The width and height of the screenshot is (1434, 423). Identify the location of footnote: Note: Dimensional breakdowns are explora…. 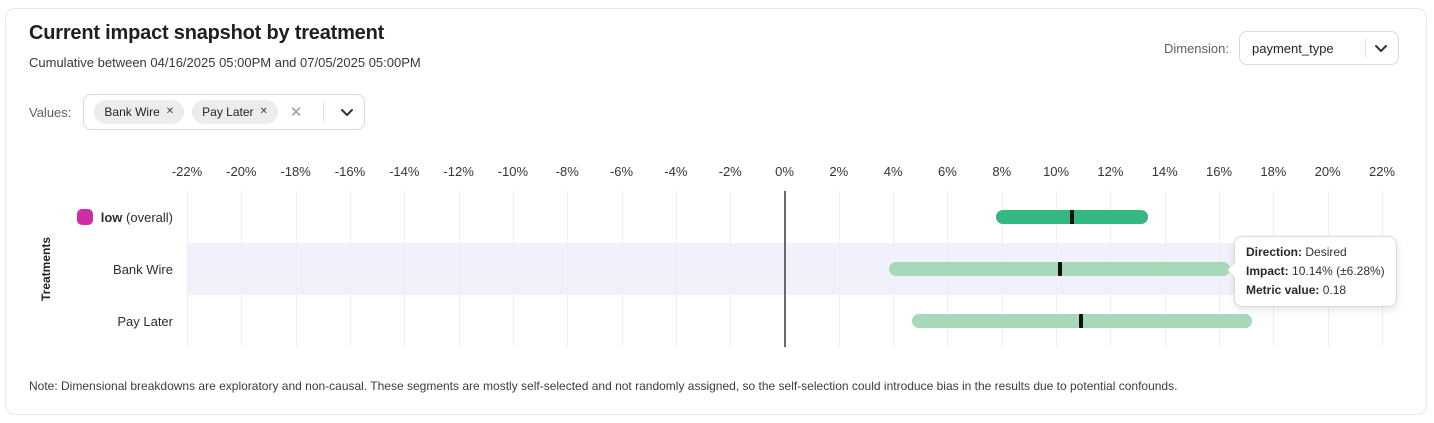
(603, 386).